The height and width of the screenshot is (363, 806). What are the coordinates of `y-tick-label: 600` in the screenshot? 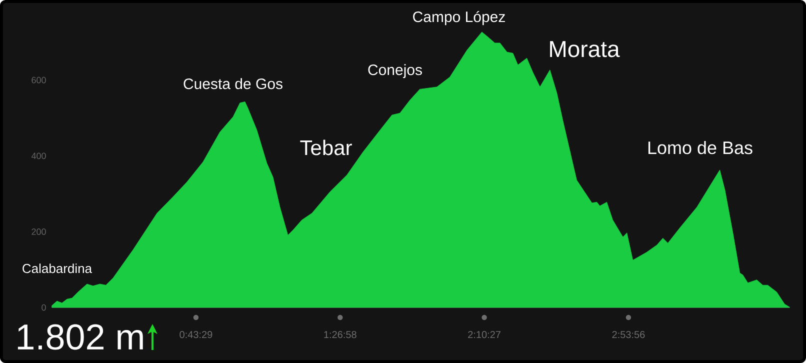 It's located at (39, 80).